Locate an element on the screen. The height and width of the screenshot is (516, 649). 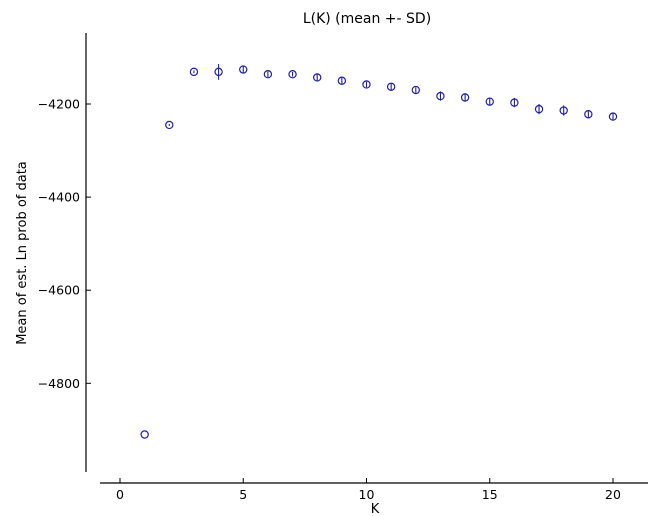
y-axis-label: Mean of est. Ln prob of data is located at coordinates (22, 253).